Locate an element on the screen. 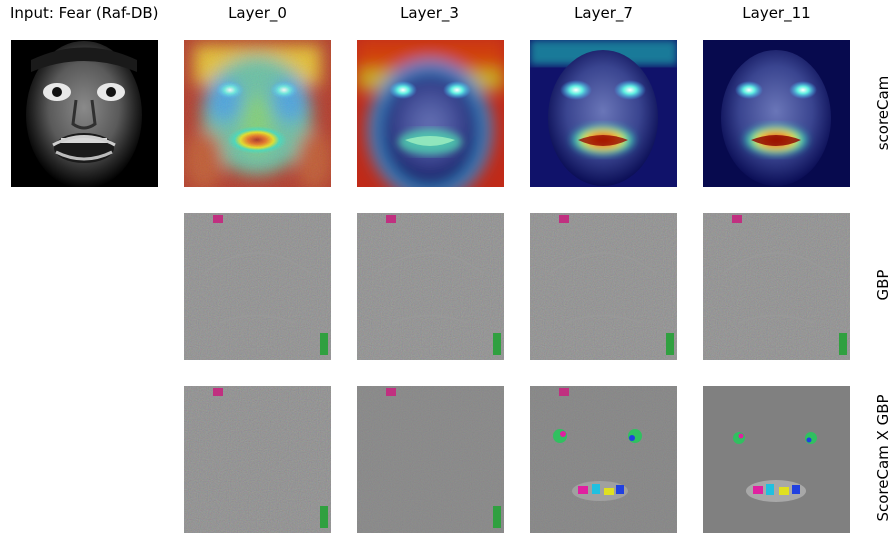  row-label-gbp: GBP is located at coordinates (881, 285).